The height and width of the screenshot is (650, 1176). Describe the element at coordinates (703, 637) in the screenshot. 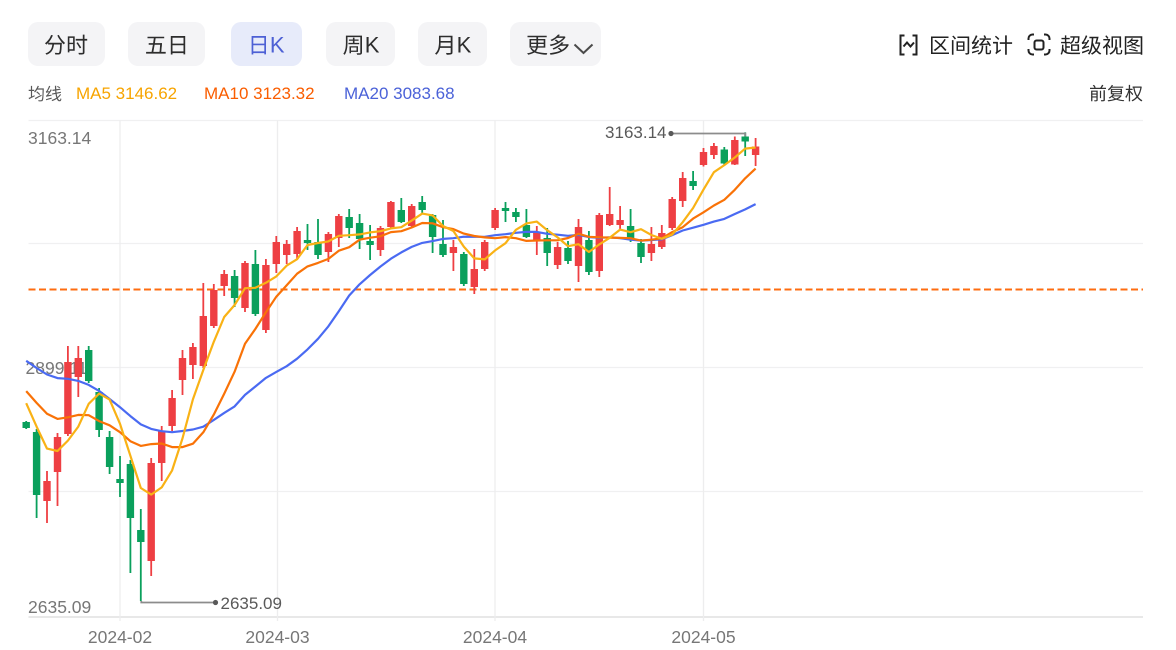

I see `svg-text: 2024-05` at that location.